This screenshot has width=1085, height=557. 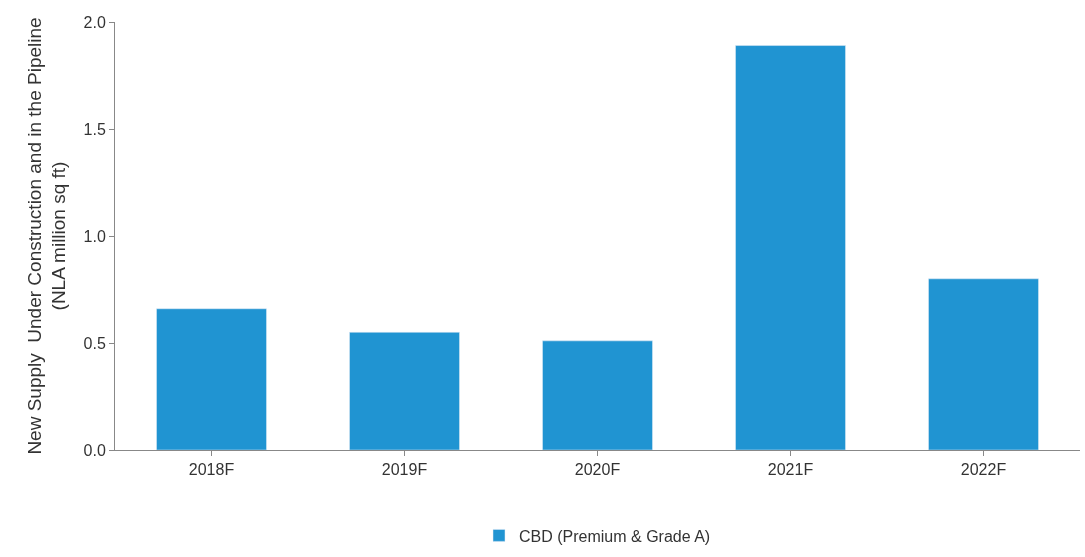 What do you see at coordinates (615, 536) in the screenshot?
I see `legend-label: CBD (Premium & Grade A)` at bounding box center [615, 536].